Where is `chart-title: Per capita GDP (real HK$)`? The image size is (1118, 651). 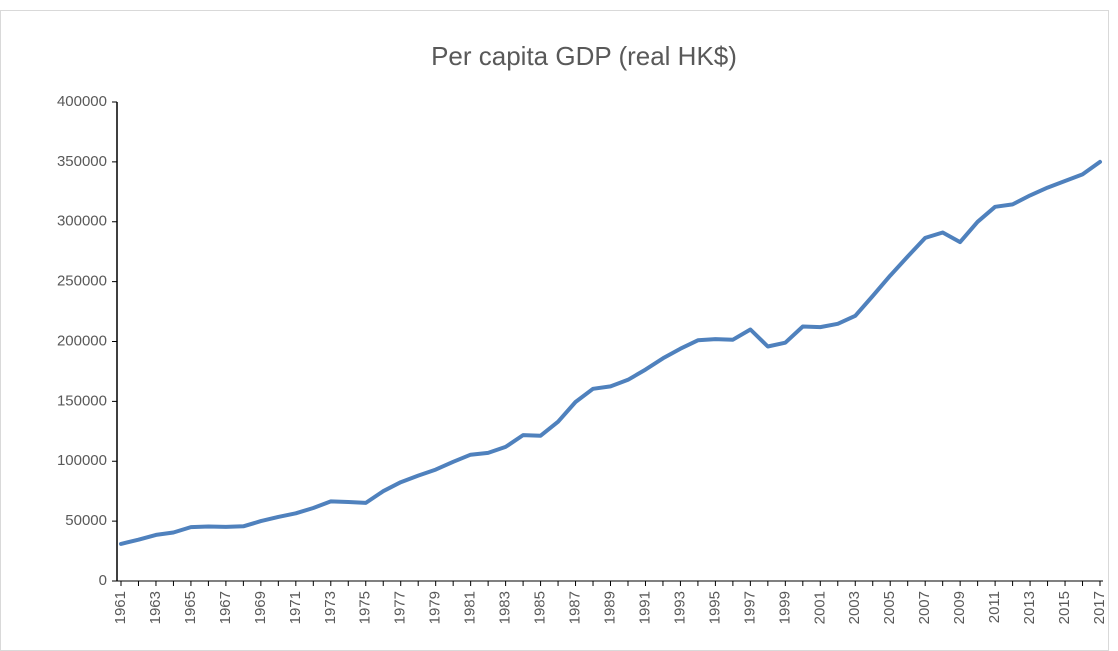
chart-title: Per capita GDP (real HK$) is located at coordinates (584, 56).